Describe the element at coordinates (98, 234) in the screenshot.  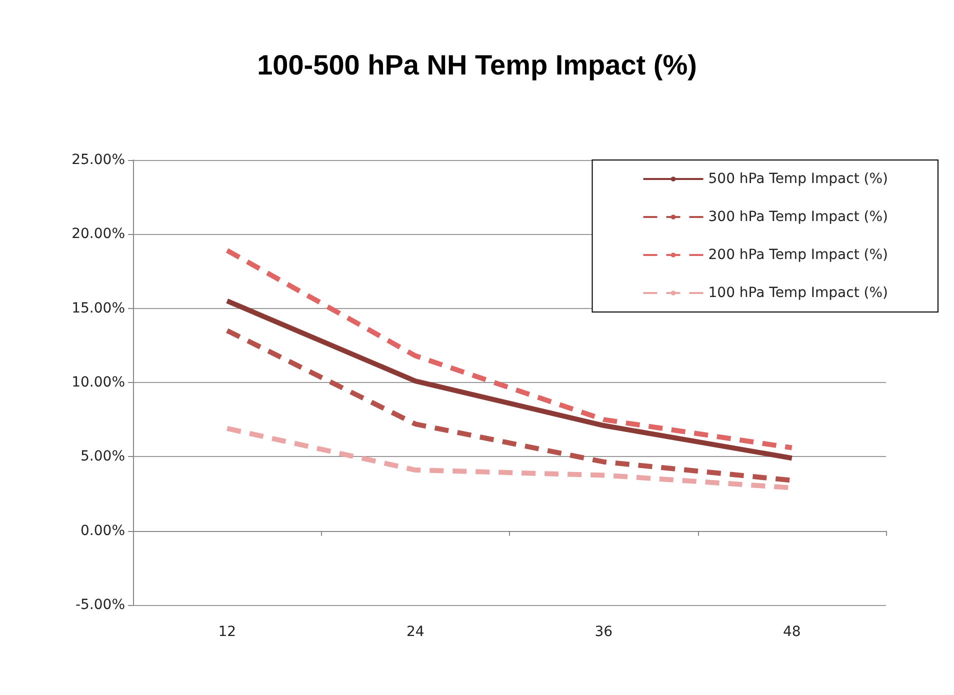
I see `y-tick-label: 20.00%` at that location.